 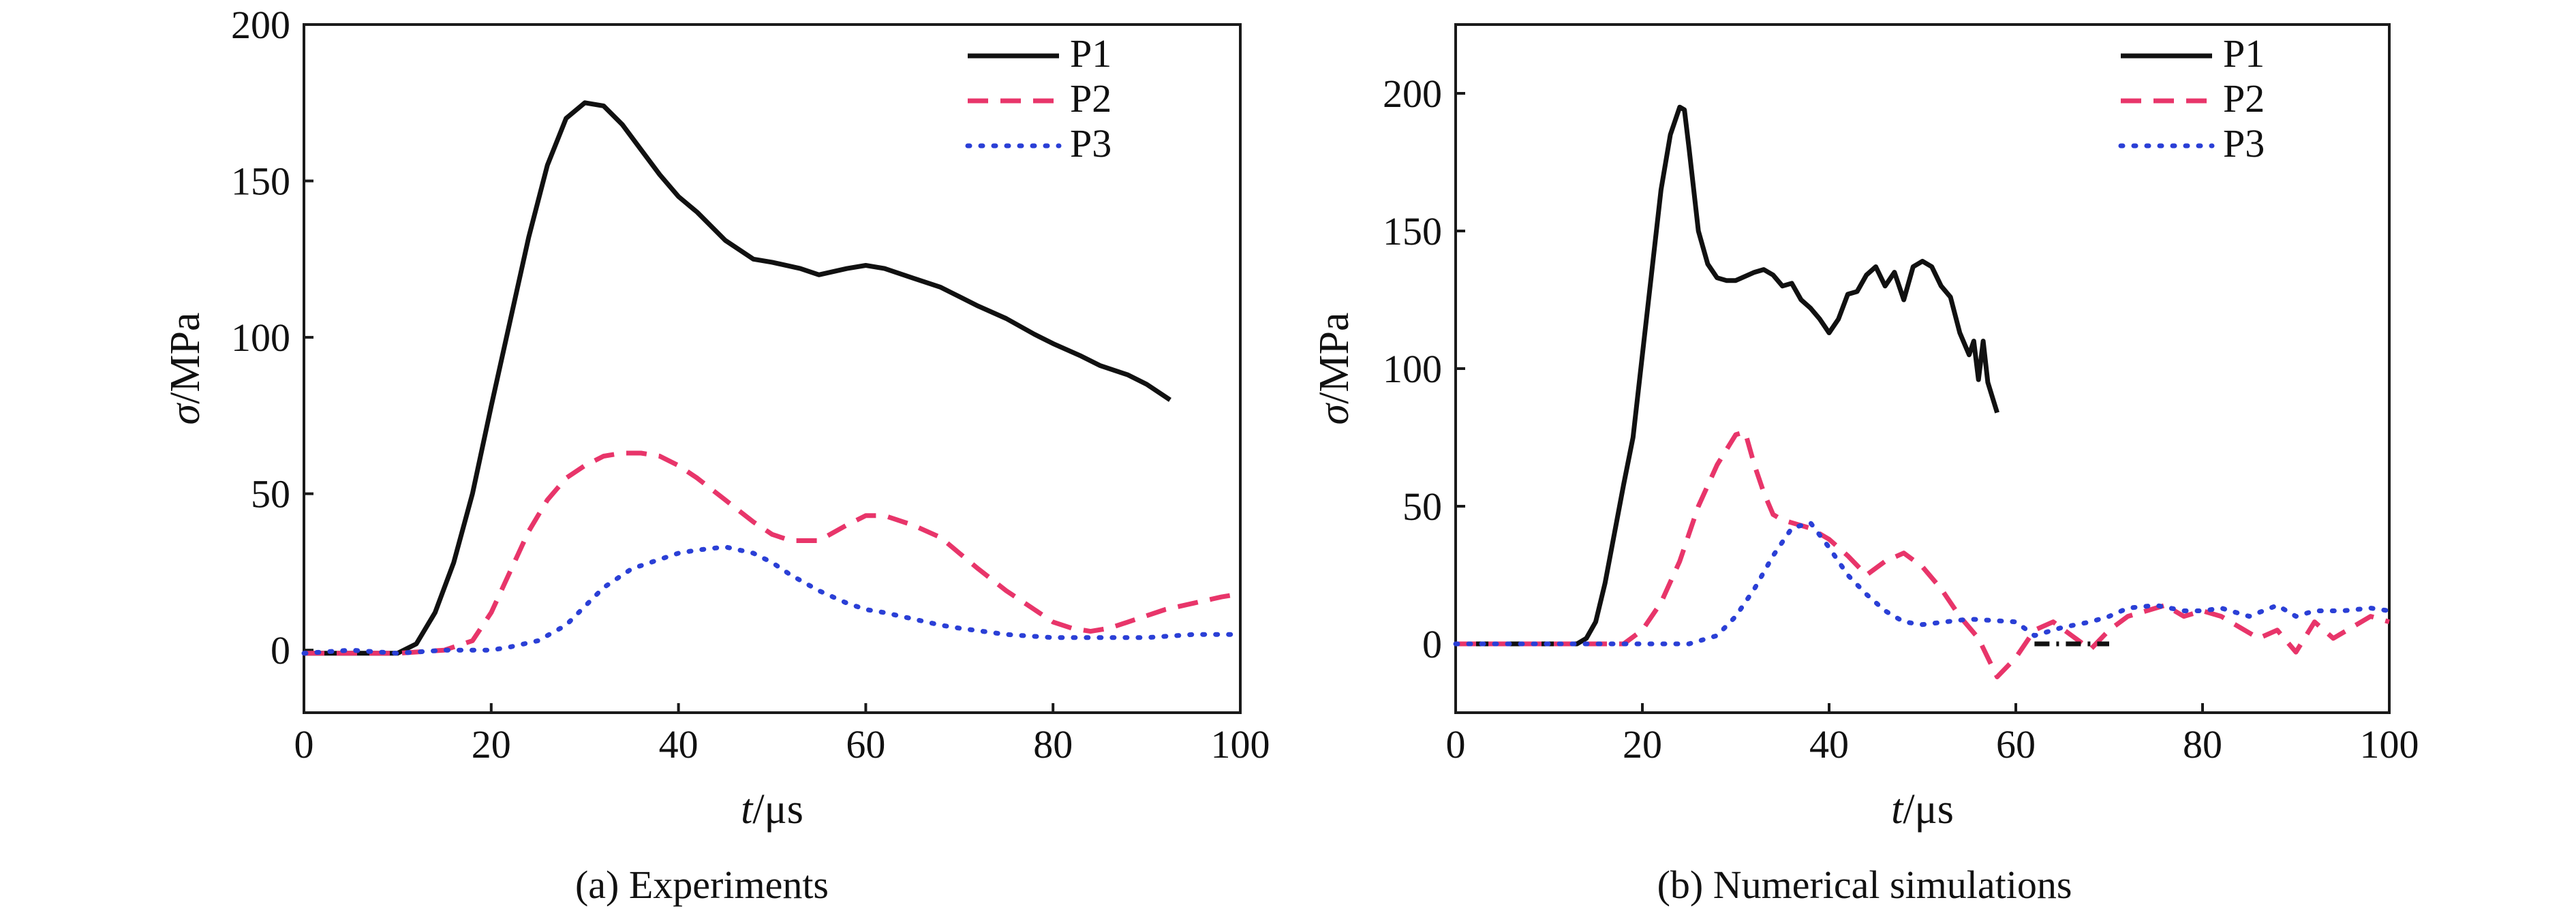 I want to click on caption-experiments: (a) Experiments, so click(x=702, y=885).